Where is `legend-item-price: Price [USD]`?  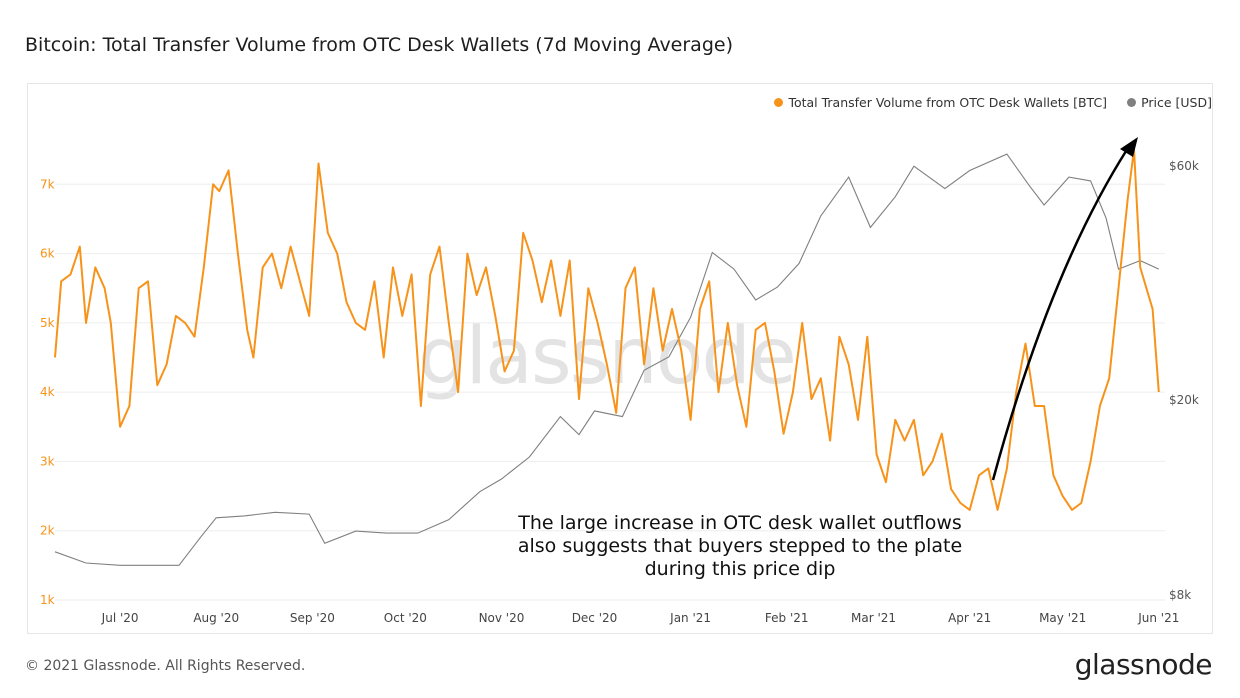 legend-item-price: Price [USD] is located at coordinates (1169, 102).